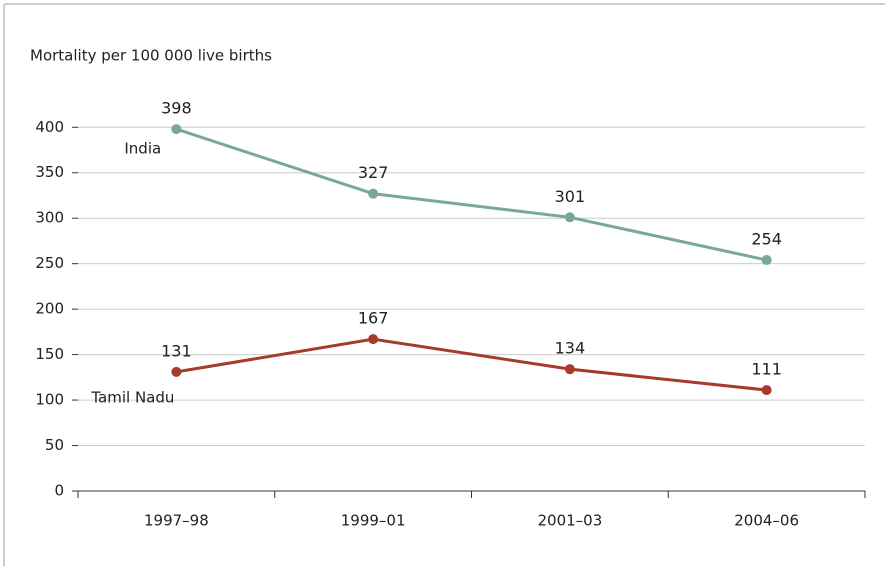 This screenshot has height=566, width=885. What do you see at coordinates (766, 239) in the screenshot?
I see `data-label: 254` at bounding box center [766, 239].